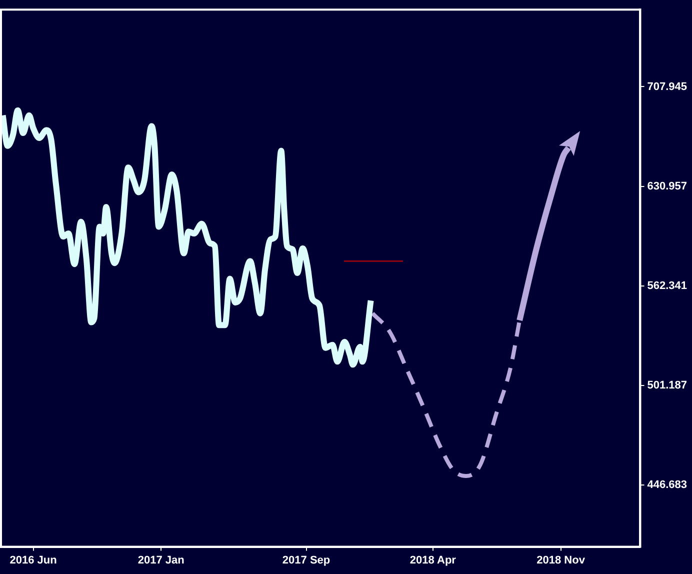 This screenshot has width=692, height=574. Describe the element at coordinates (667, 286) in the screenshot. I see `y-tick-label: 562.341` at that location.